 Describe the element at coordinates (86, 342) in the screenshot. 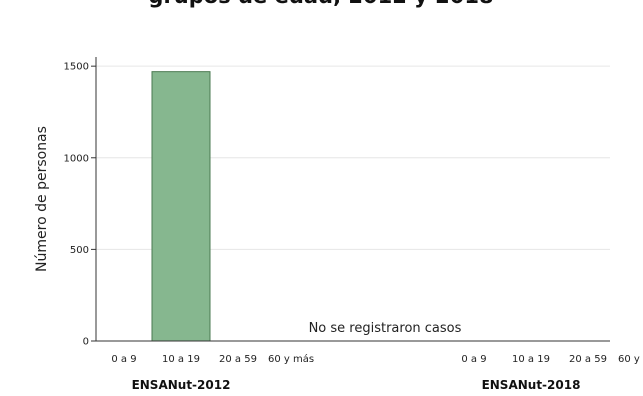

I see `y-tick-label: 0` at that location.